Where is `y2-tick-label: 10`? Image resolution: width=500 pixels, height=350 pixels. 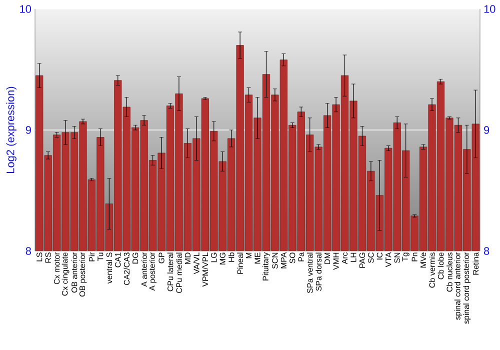 y2-tick-label: 10 is located at coordinates (490, 9).